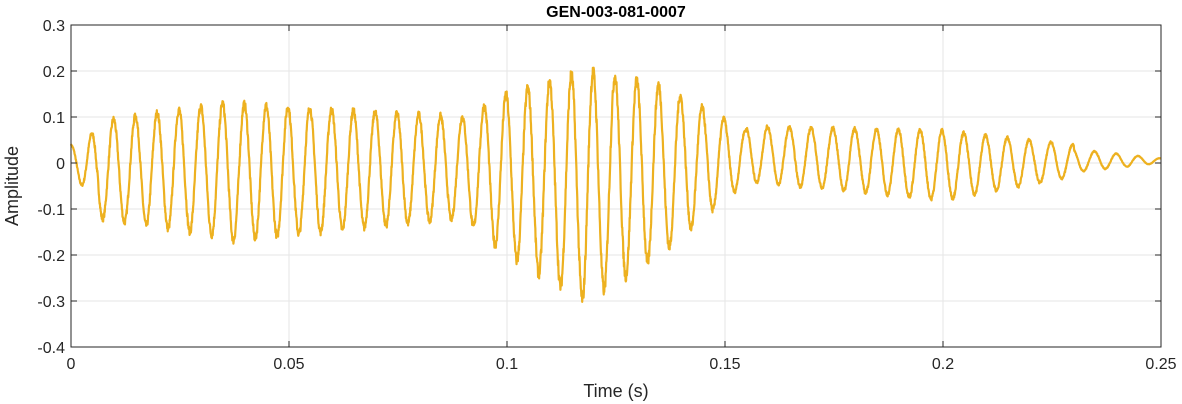 The width and height of the screenshot is (1182, 404). What do you see at coordinates (51, 210) in the screenshot?
I see `y-tick-label: -0.1` at bounding box center [51, 210].